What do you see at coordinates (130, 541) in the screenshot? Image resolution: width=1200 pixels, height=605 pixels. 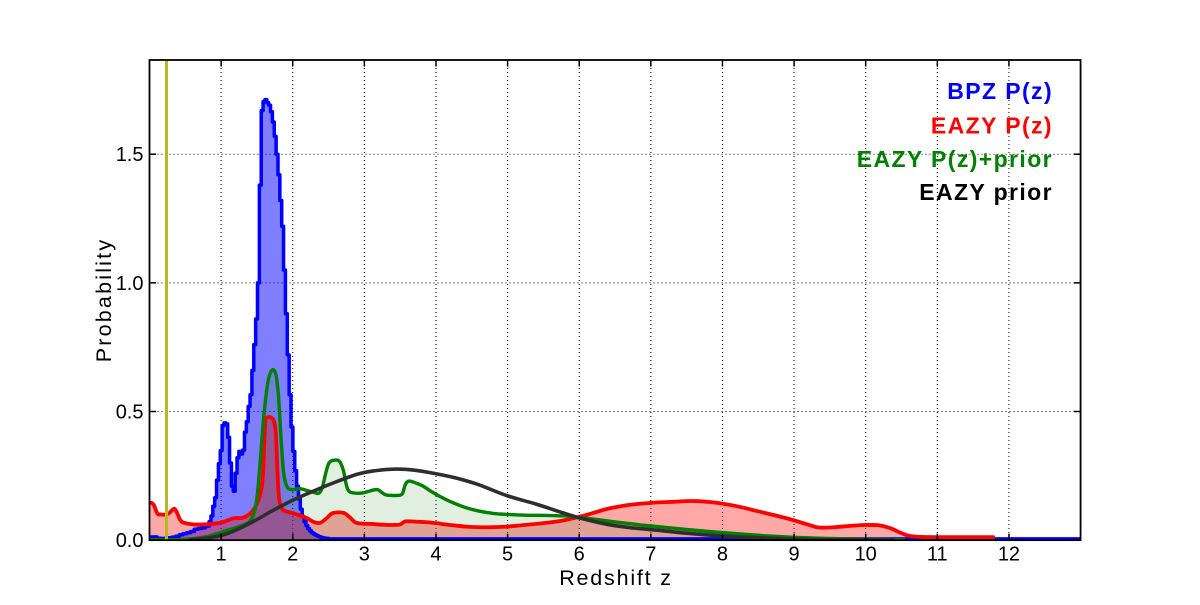 I see `svg-text: 0.0` at bounding box center [130, 541].